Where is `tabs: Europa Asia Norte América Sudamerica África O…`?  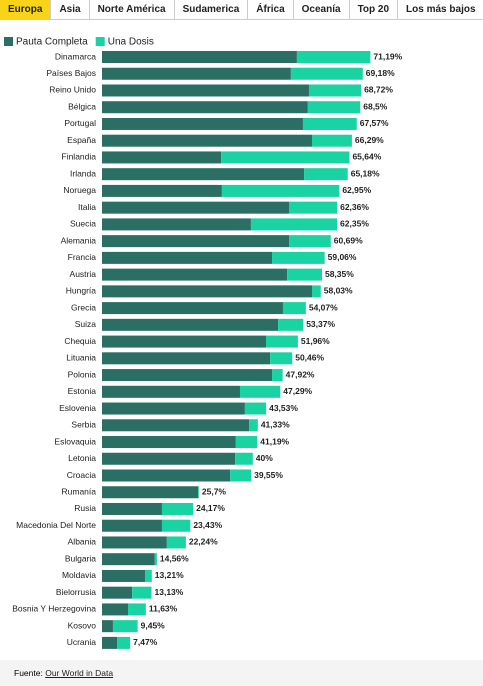 tabs: Europa Asia Norte América Sudamerica África O… is located at coordinates (241, 10).